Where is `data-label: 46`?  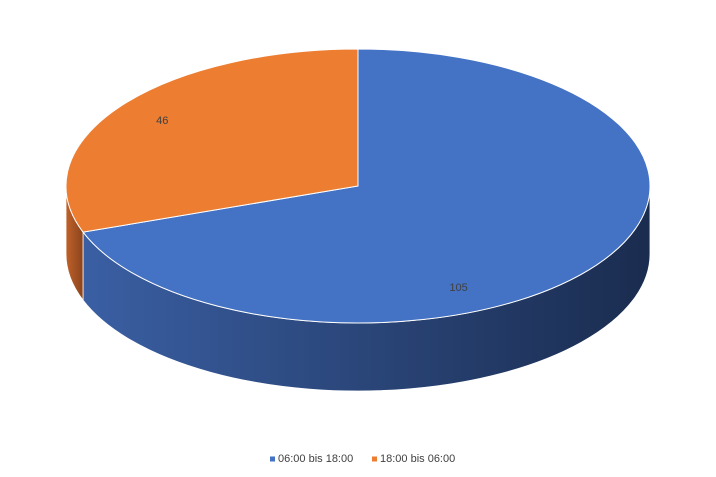
data-label: 46 is located at coordinates (162, 121).